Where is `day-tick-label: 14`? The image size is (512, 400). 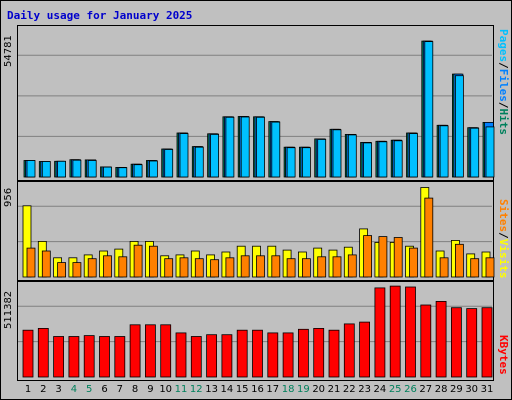 day-tick-label: 14 is located at coordinates (227, 389).